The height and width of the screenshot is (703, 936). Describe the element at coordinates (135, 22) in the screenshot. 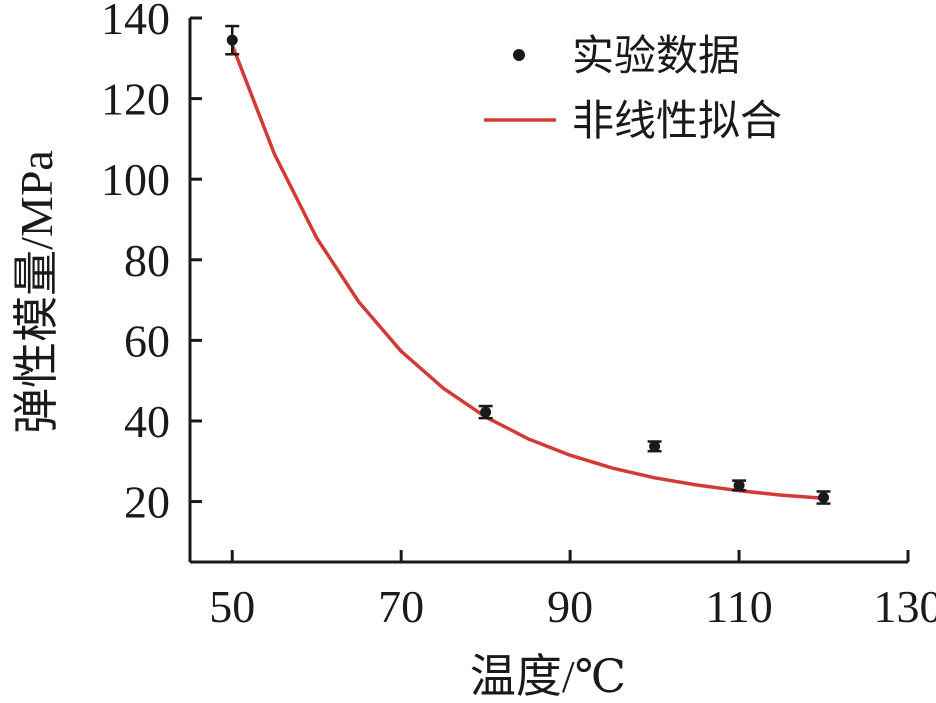

I see `y-tick-label: 140` at that location.